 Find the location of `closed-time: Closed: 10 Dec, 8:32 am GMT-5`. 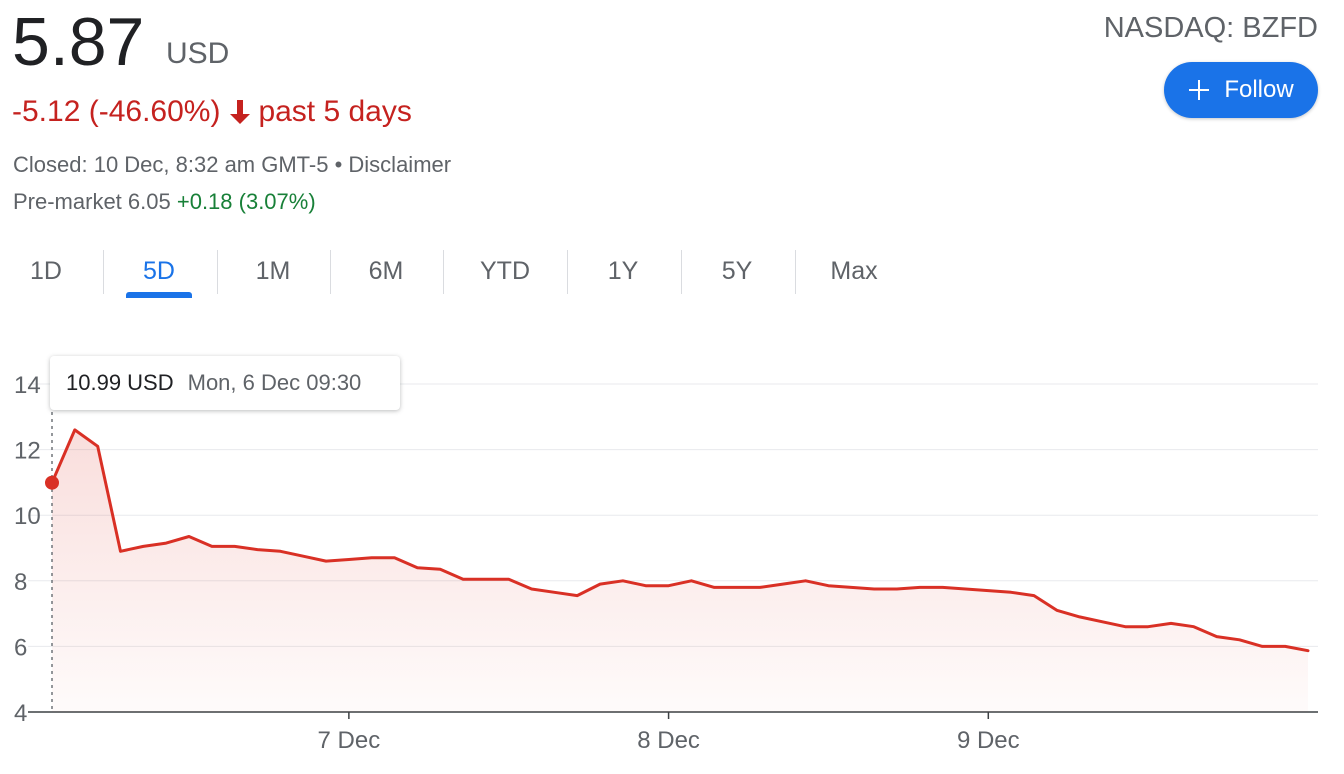

closed-time: Closed: 10 Dec, 8:32 am GMT-5 is located at coordinates (171, 164).